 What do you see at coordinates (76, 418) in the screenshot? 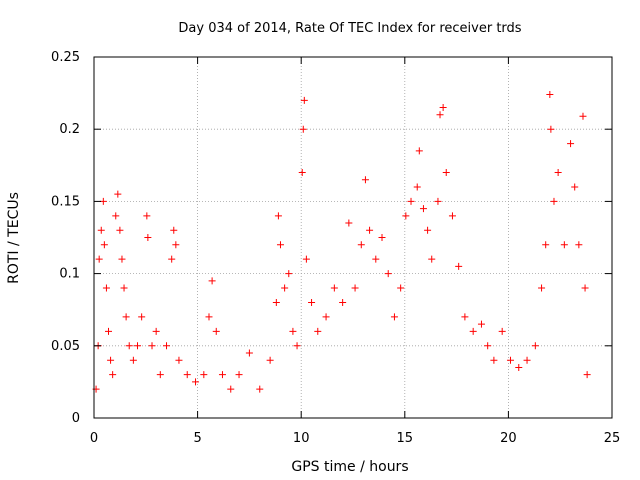
I see `y-tick-label: 0` at bounding box center [76, 418].